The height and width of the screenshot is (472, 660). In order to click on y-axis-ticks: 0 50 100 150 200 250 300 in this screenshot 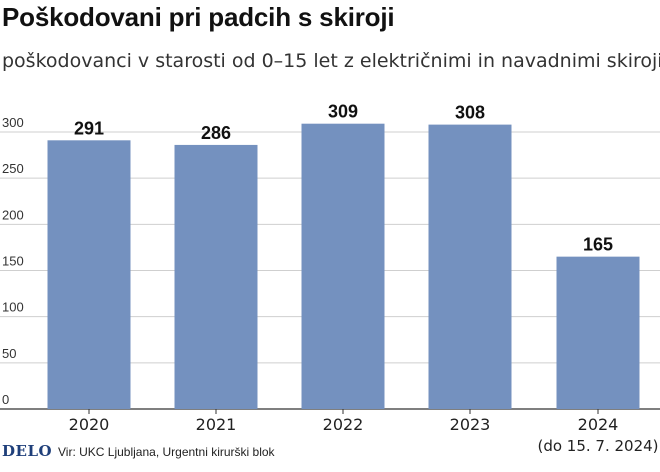, I will do `click(13, 261)`.